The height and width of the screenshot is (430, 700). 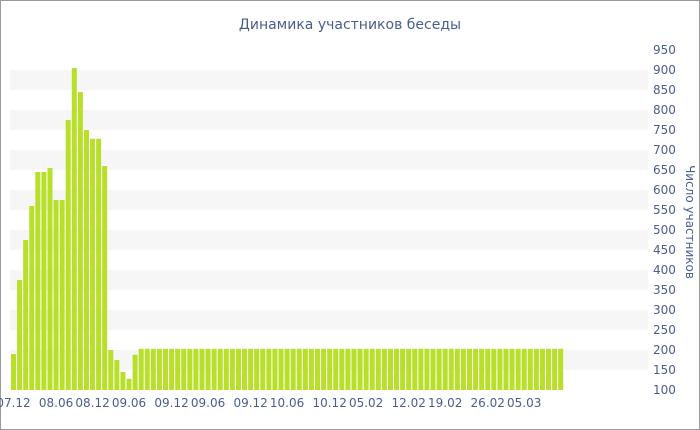 What do you see at coordinates (56, 403) in the screenshot?
I see `x-tick-label: 08.06` at bounding box center [56, 403].